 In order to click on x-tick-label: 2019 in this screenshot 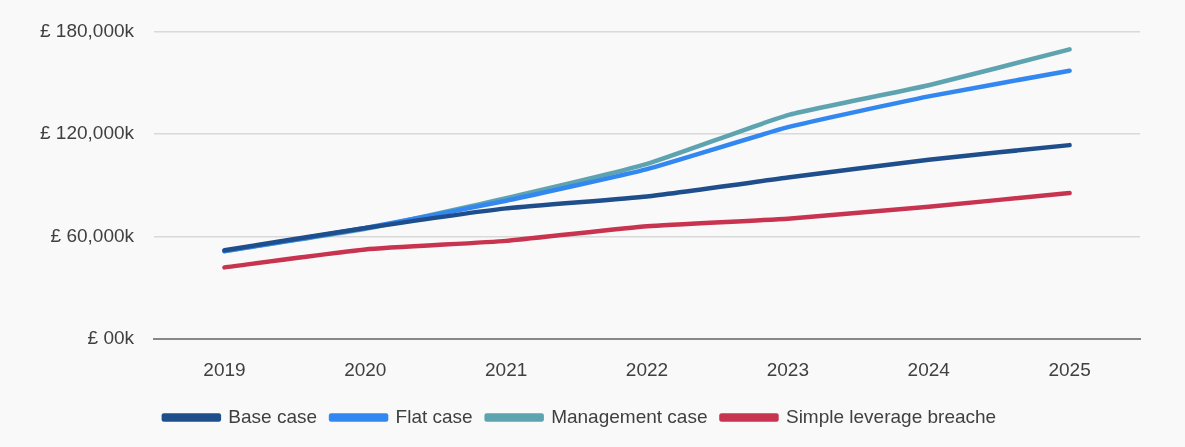, I will do `click(224, 369)`.